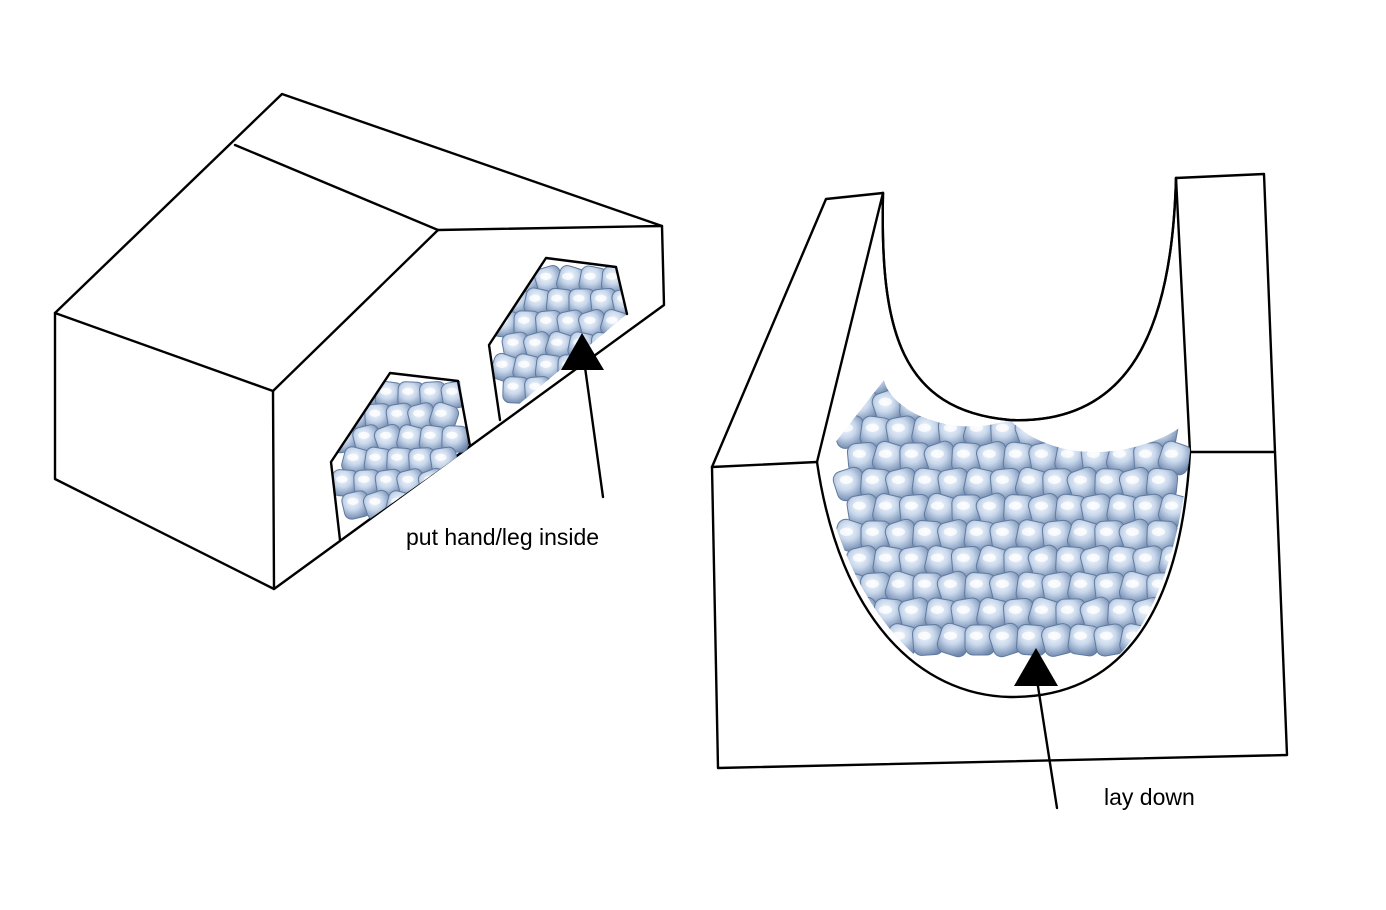  Describe the element at coordinates (400, 456) in the screenshot. I see `limb-slot-left` at that location.